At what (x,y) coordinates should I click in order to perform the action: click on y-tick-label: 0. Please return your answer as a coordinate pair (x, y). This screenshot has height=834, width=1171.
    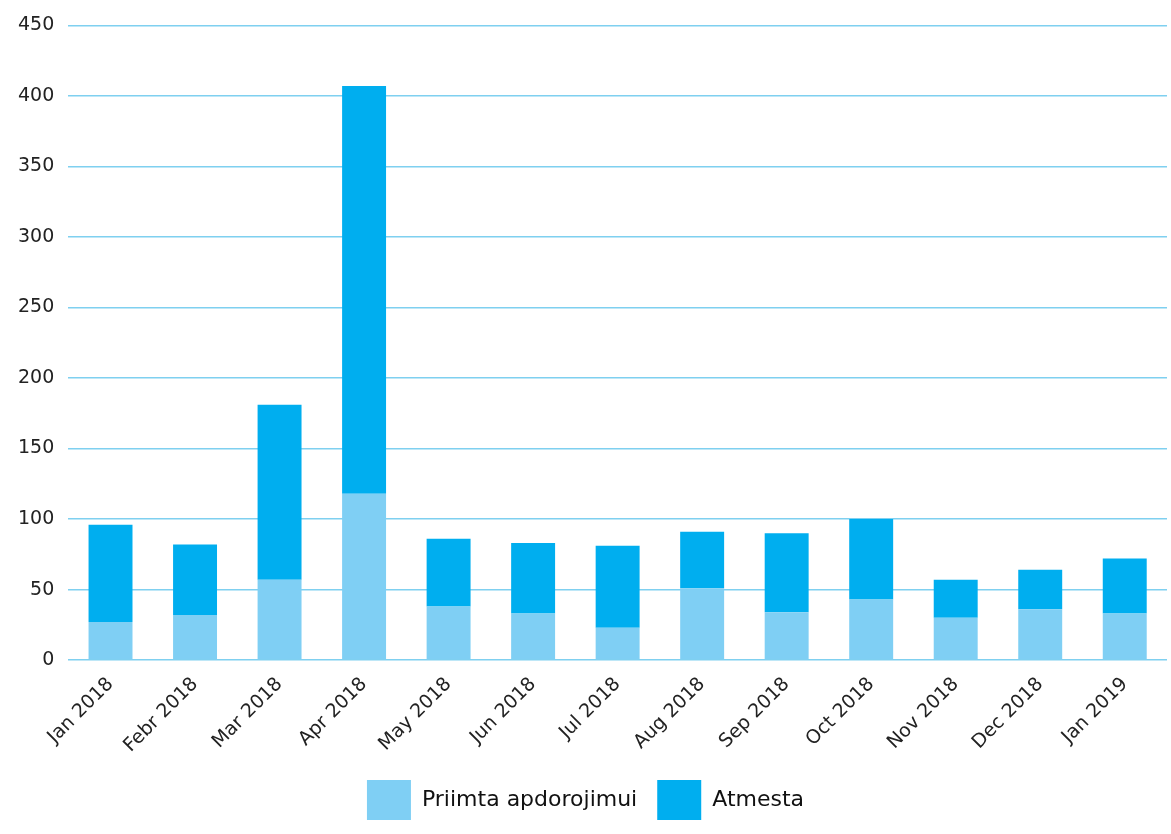
    Looking at the image, I should click on (48, 658).